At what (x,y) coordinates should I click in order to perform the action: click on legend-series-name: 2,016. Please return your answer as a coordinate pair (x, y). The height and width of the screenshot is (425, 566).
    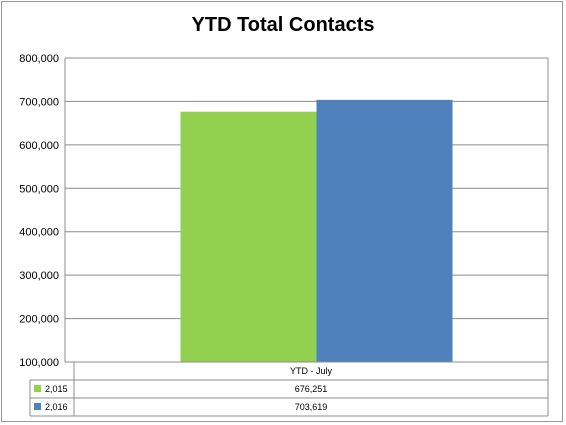
    Looking at the image, I should click on (56, 407).